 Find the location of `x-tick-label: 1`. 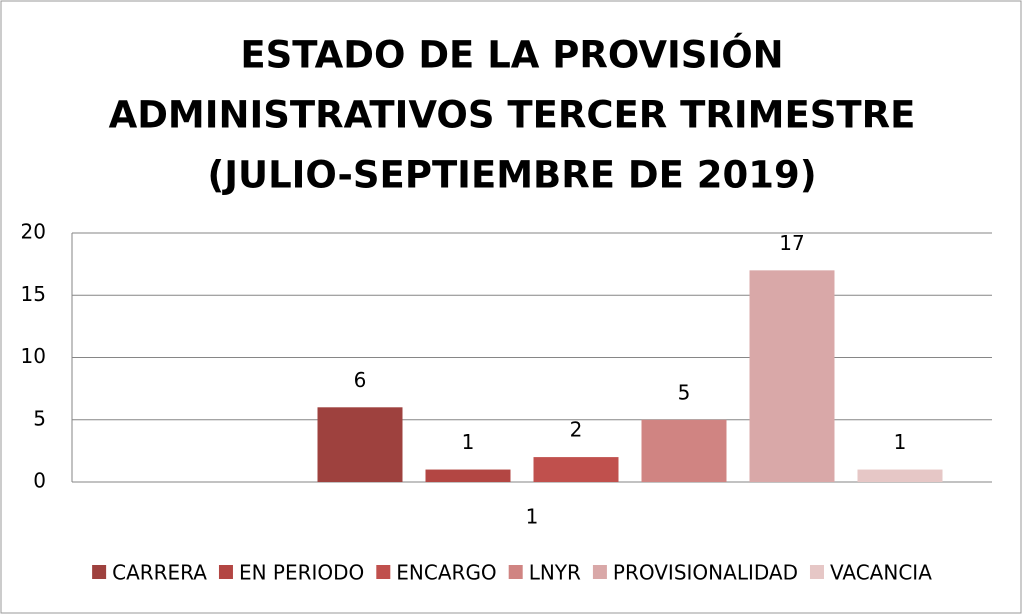

x-tick-label: 1 is located at coordinates (532, 517).